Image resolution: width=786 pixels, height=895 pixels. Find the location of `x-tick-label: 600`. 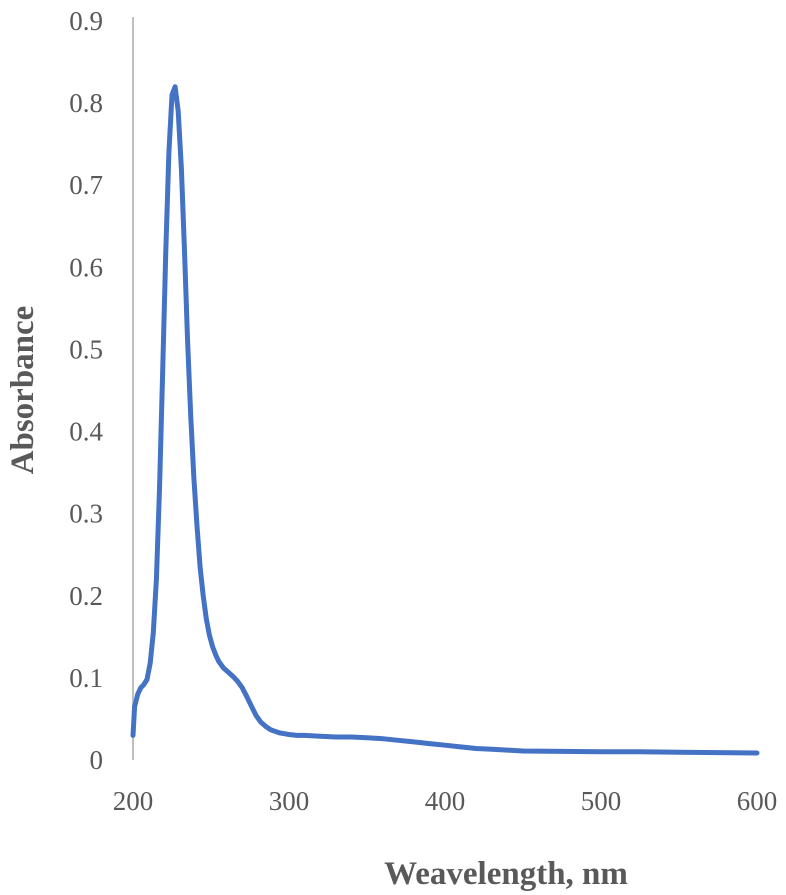

x-tick-label: 600 is located at coordinates (757, 801).